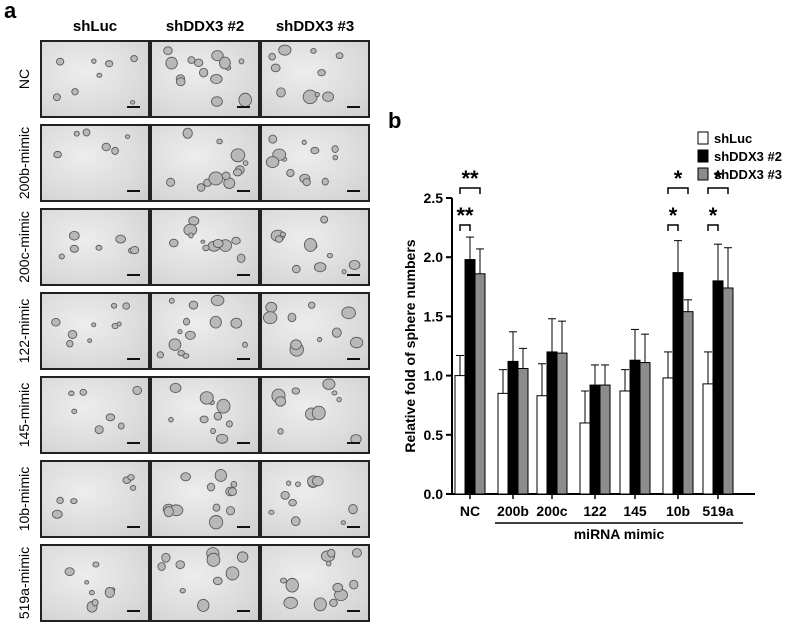 This screenshot has height=630, width=787. I want to click on panel-a-letter: a, so click(10, 11).